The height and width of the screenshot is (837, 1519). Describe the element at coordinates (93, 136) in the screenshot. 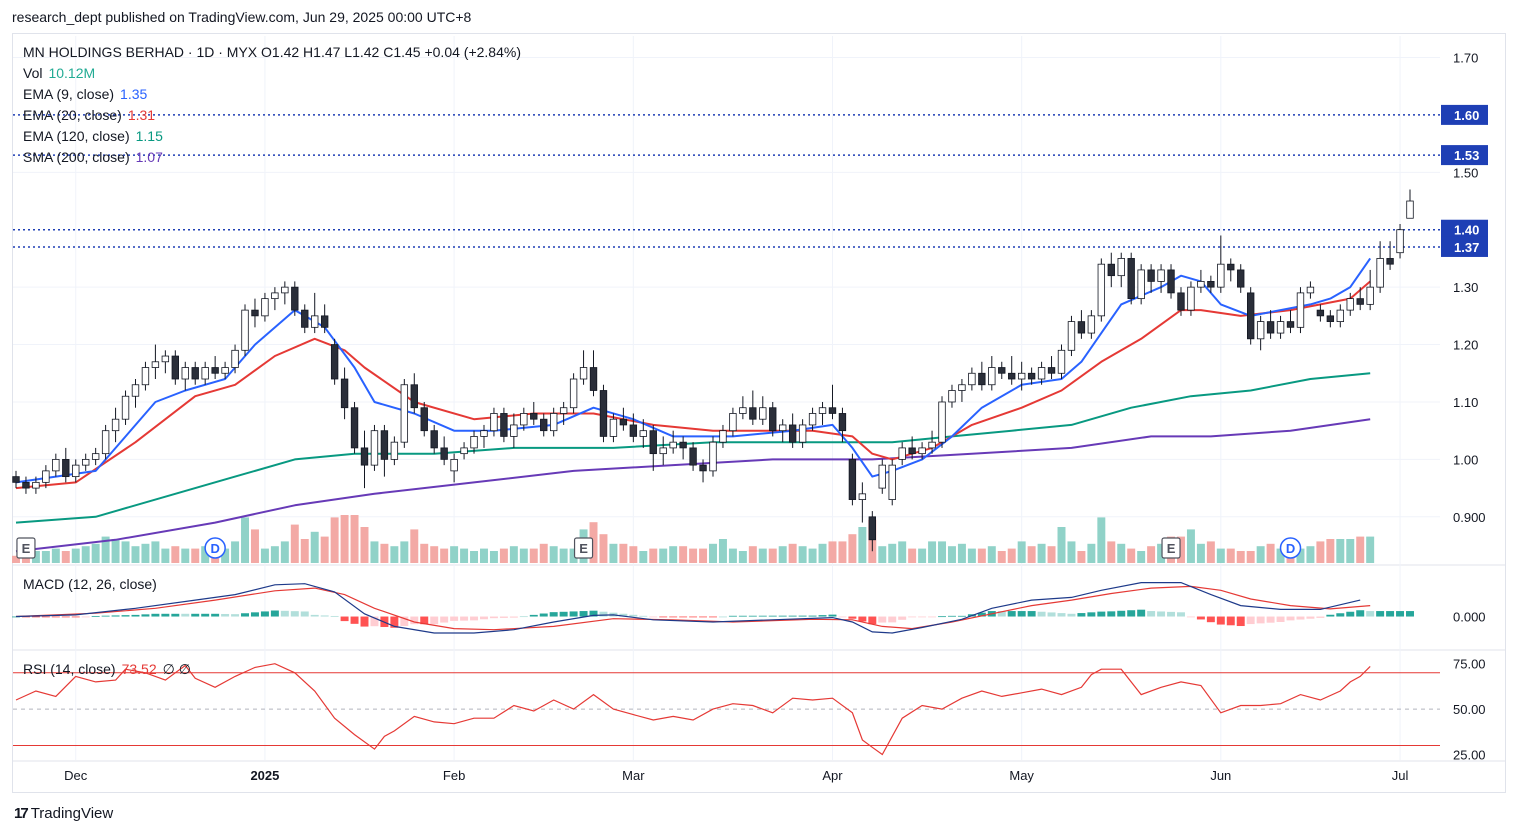

I see `ema120-legend: EMA (120, close) 1.15` at that location.